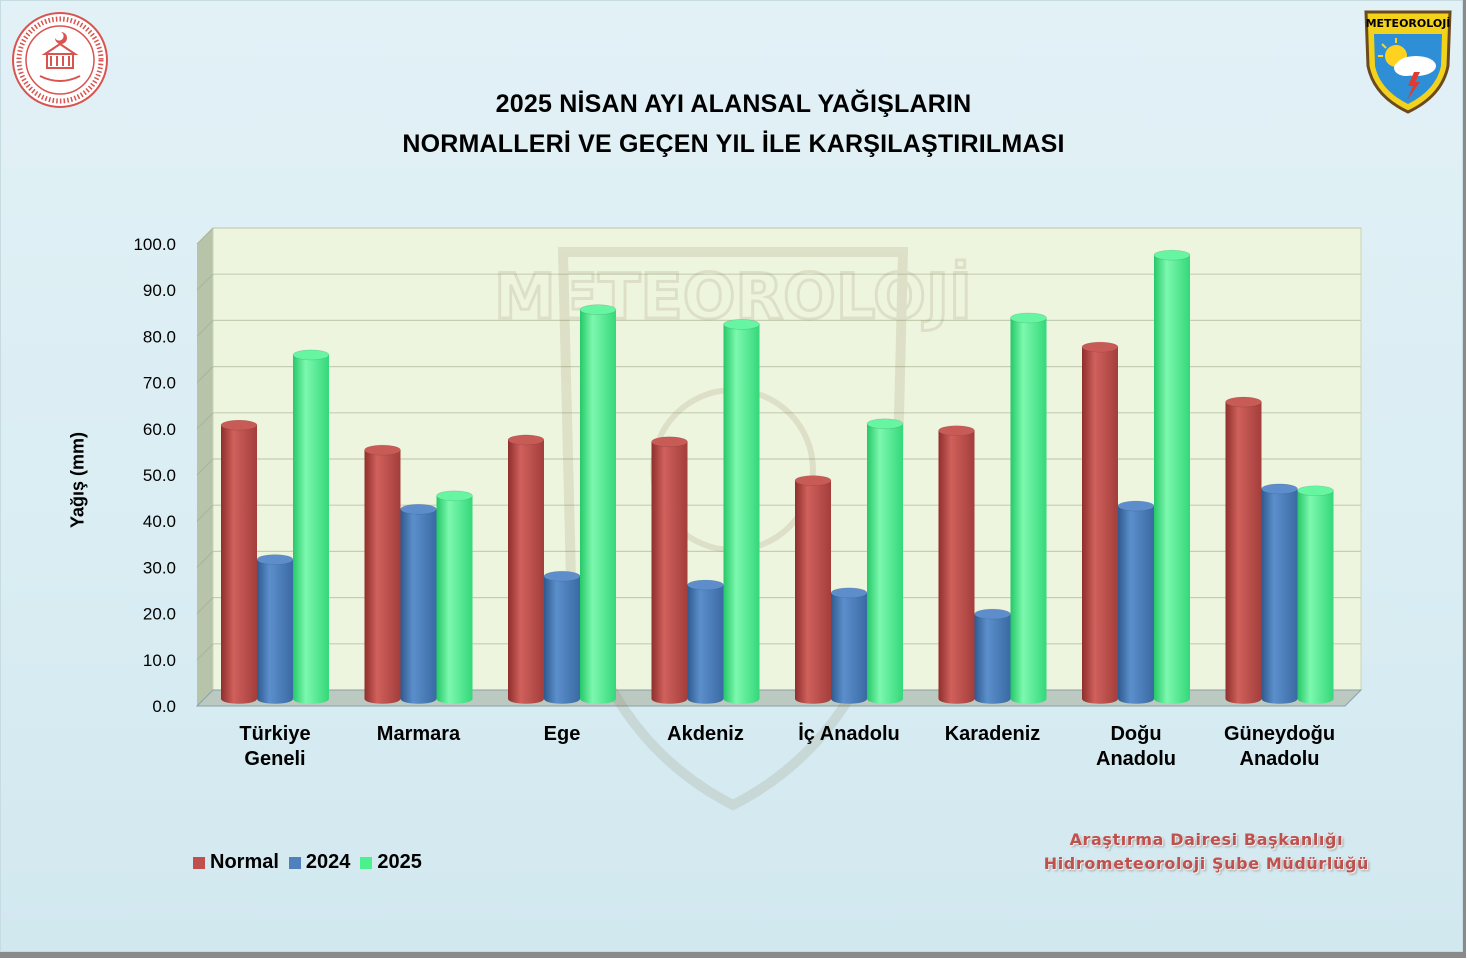 This screenshot has width=1467, height=959. What do you see at coordinates (159, 614) in the screenshot?
I see `y-tick-label: 20.0` at bounding box center [159, 614].